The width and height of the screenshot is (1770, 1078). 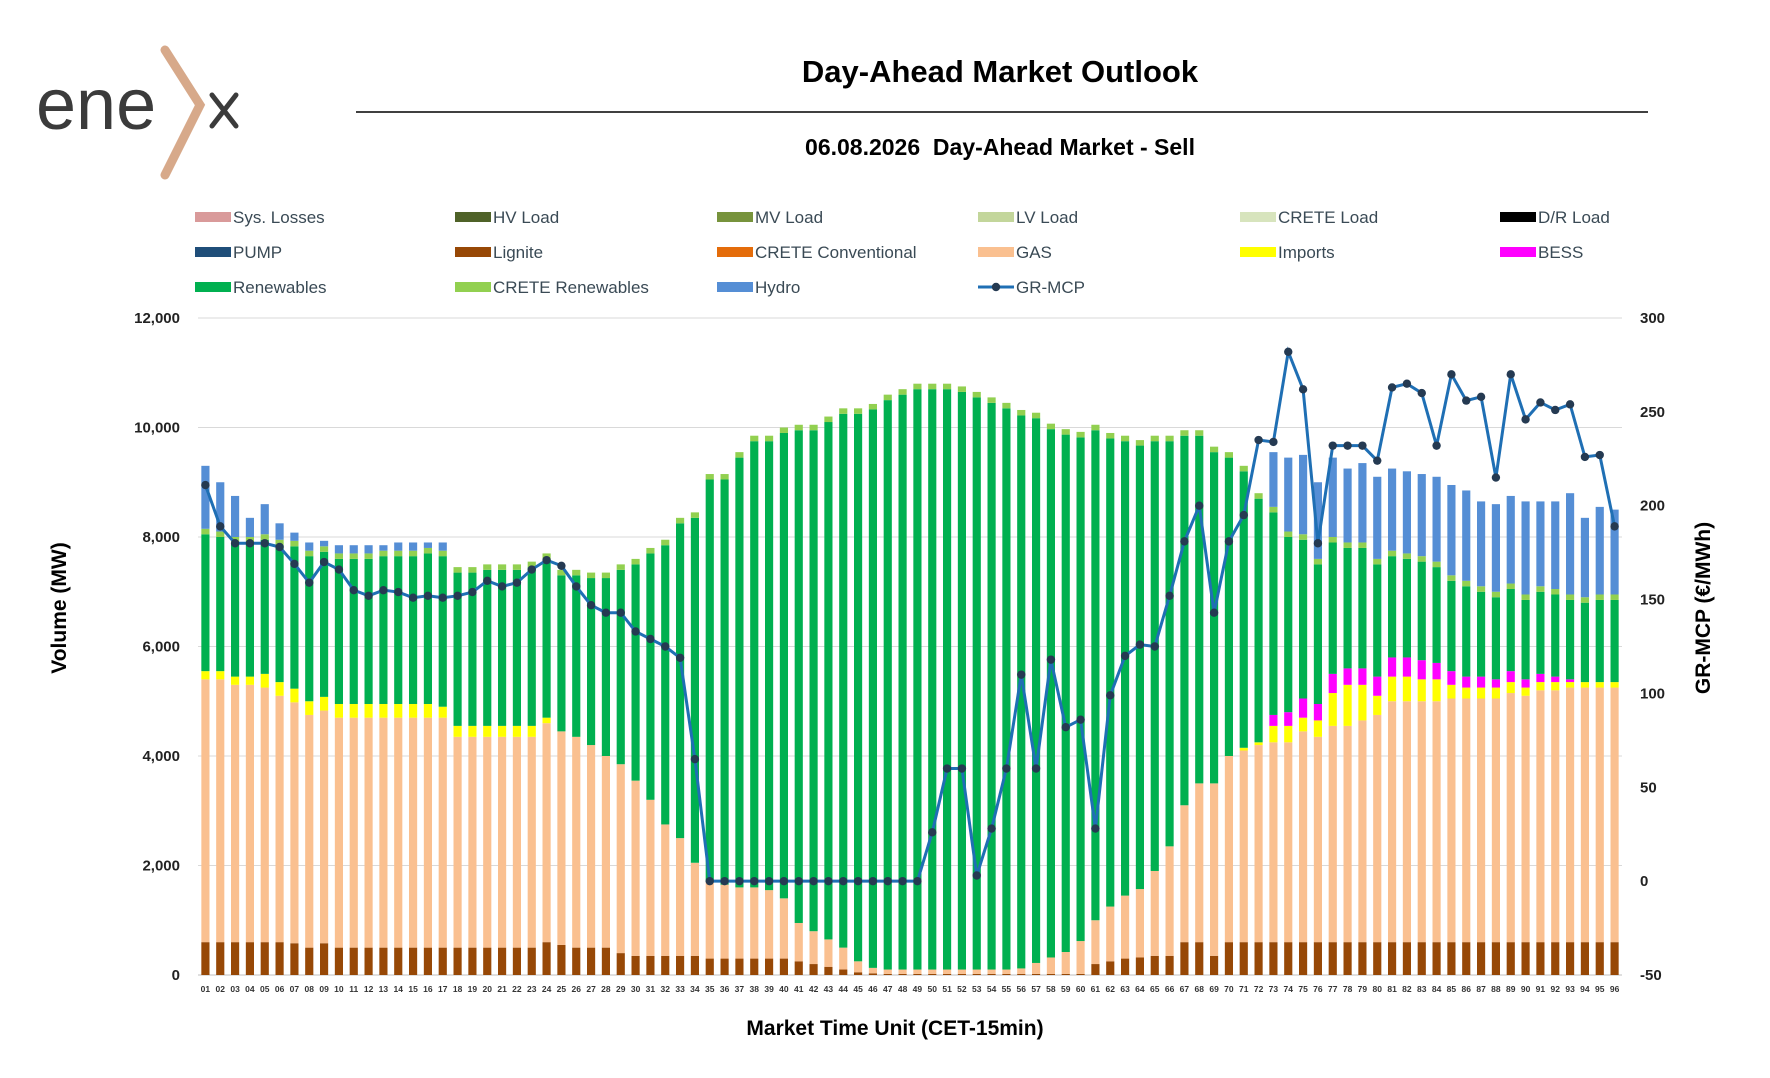 I want to click on x-tick-label: 41, so click(x=799, y=989).